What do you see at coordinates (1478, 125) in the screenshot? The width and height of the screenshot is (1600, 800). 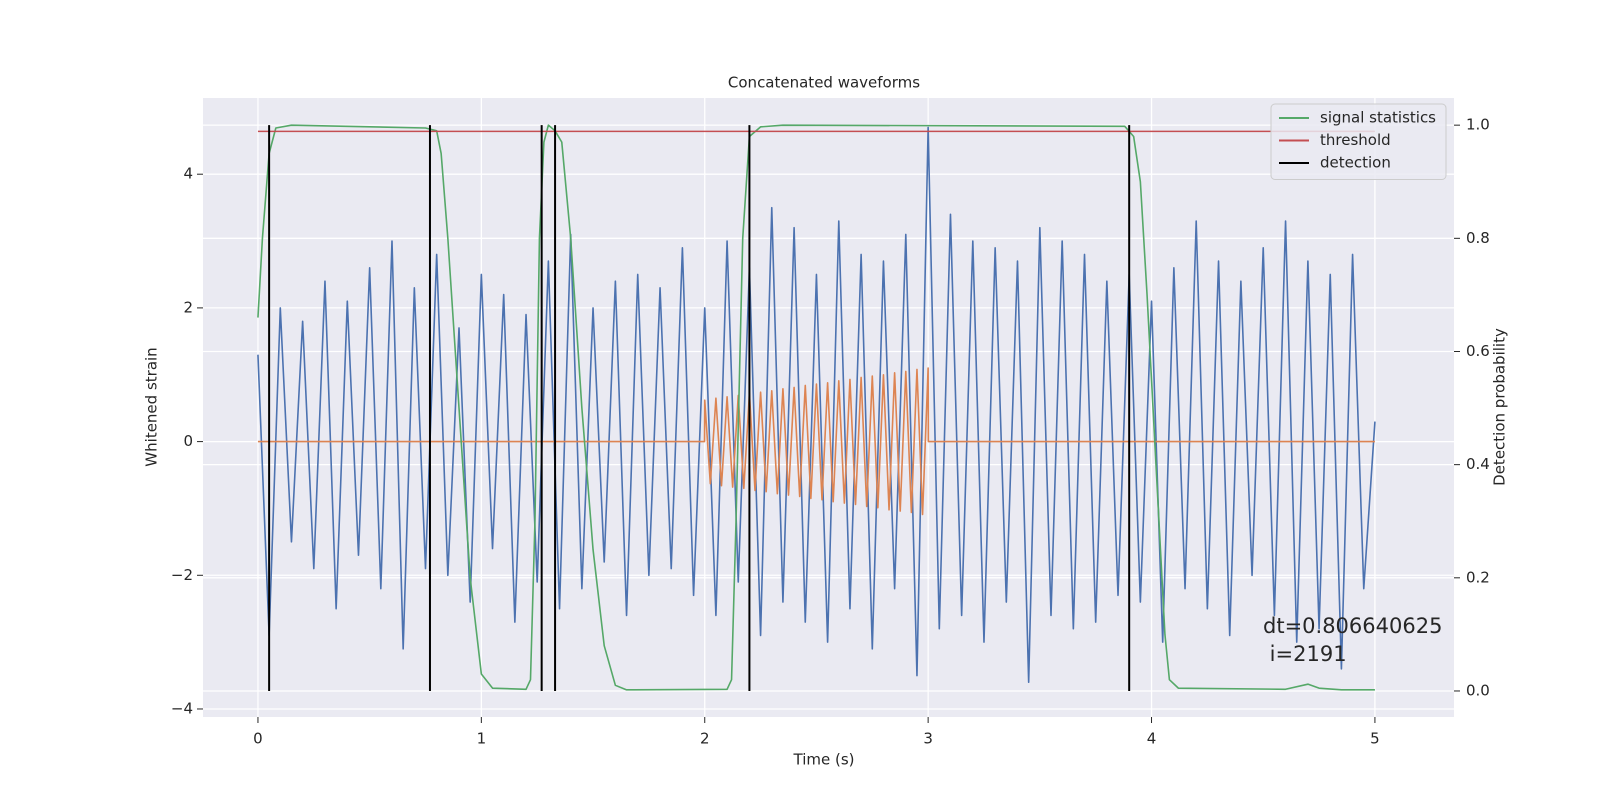 I see `y2-tick-label: 1.0` at bounding box center [1478, 125].